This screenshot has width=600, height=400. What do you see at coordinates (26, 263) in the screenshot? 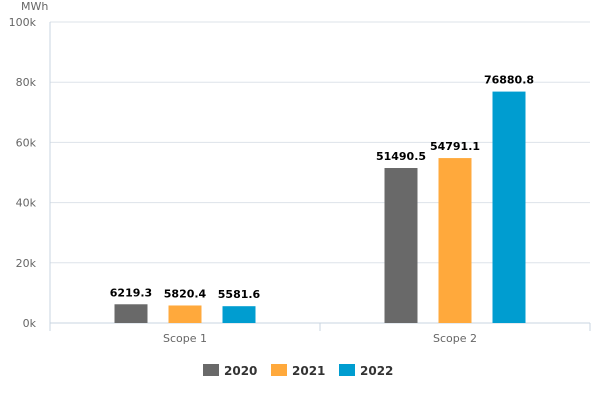
I see `y-tick-label: 20k` at bounding box center [26, 263].